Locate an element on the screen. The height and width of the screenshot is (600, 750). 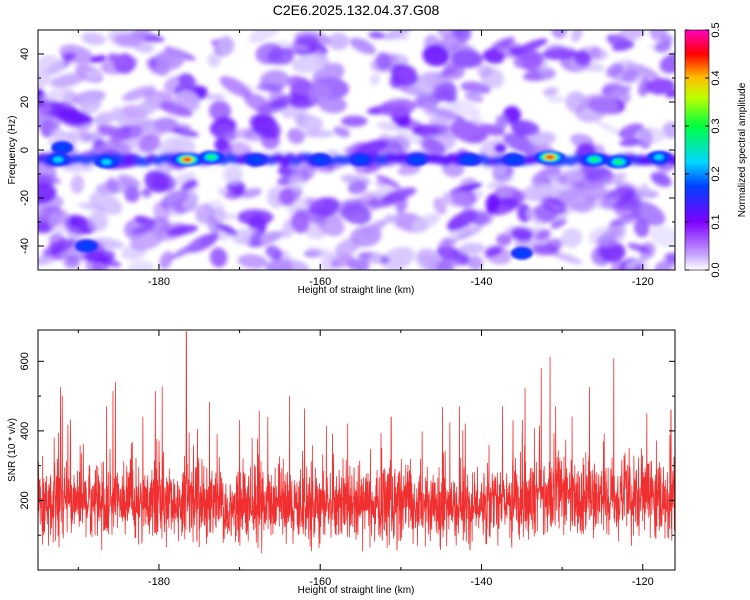
colorbar-tick-label: 0.4 is located at coordinates (716, 77).